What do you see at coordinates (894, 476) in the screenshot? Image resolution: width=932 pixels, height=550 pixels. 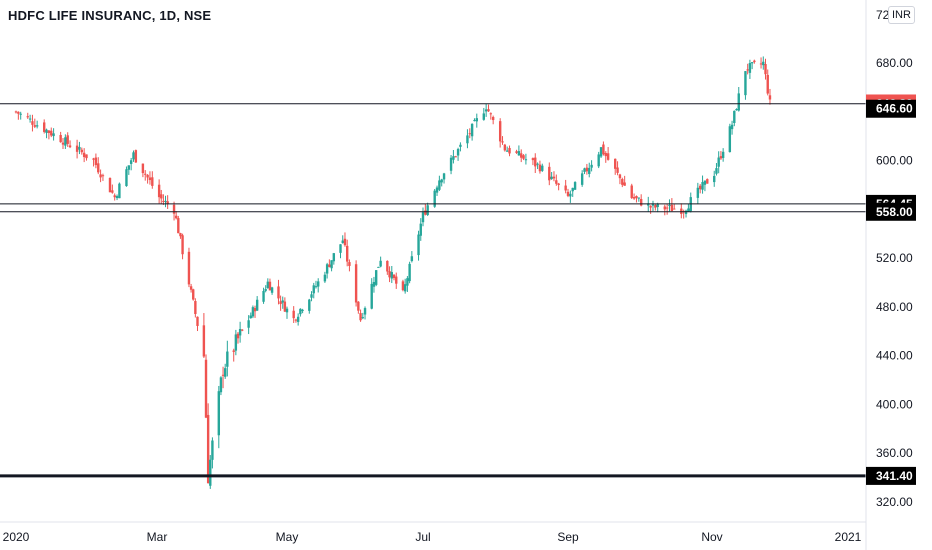 I see `level-tag: 341.40` at bounding box center [894, 476].